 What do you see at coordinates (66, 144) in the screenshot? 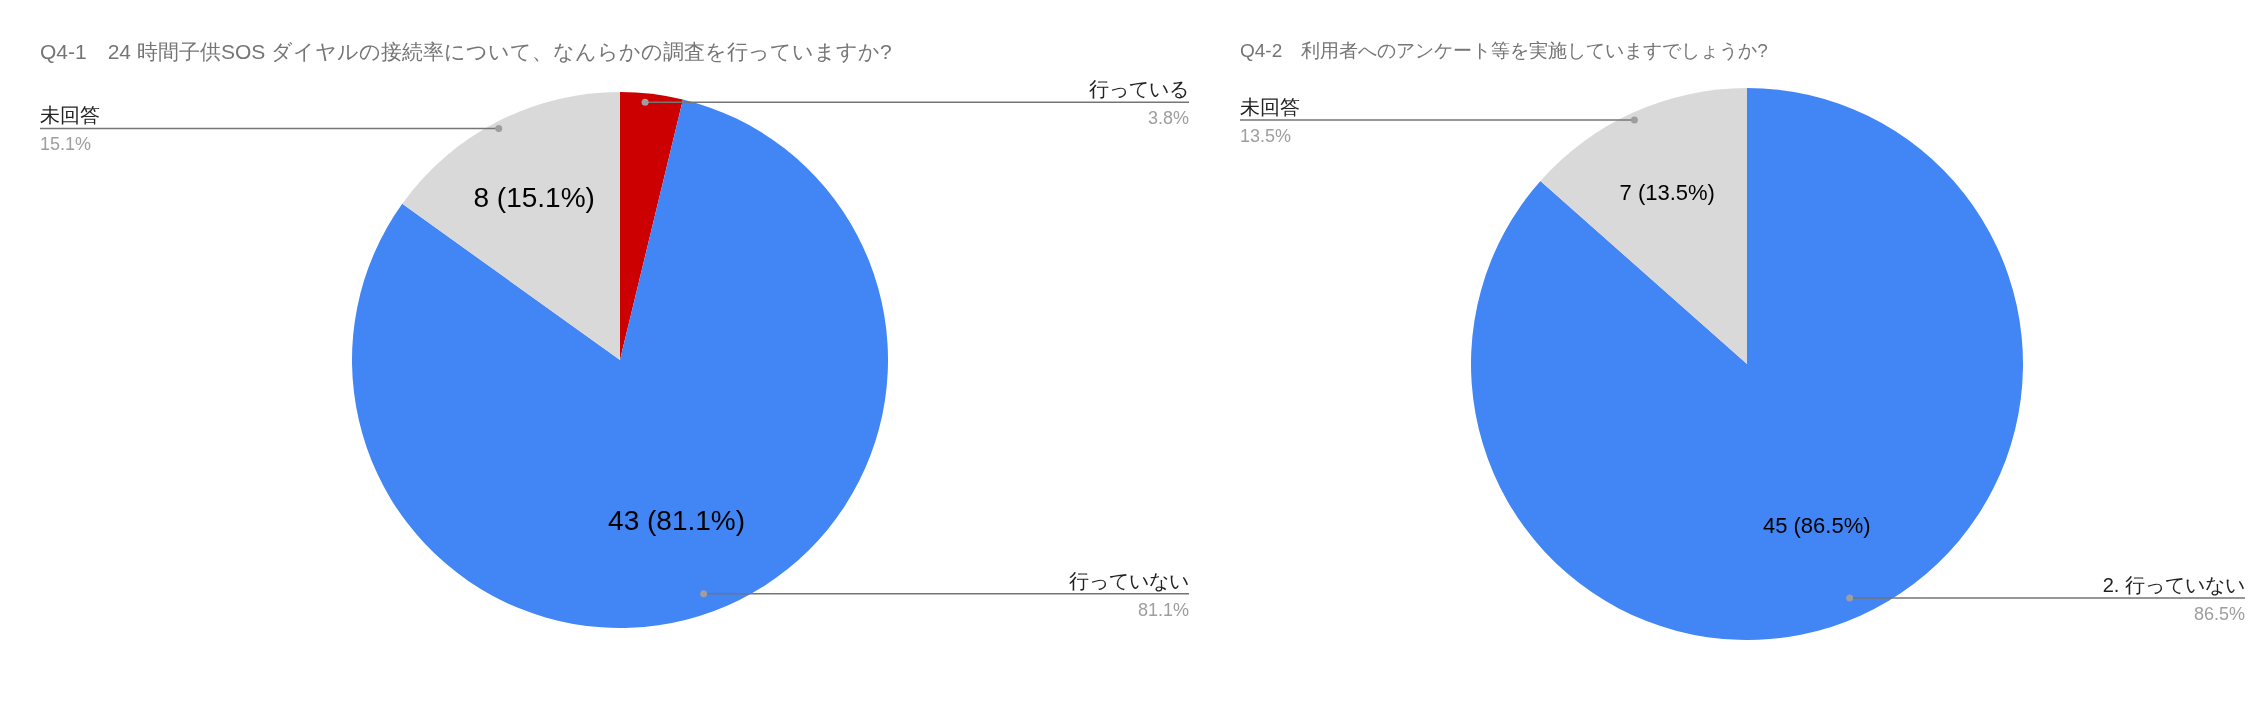
I see `text: 15.1%` at bounding box center [66, 144].